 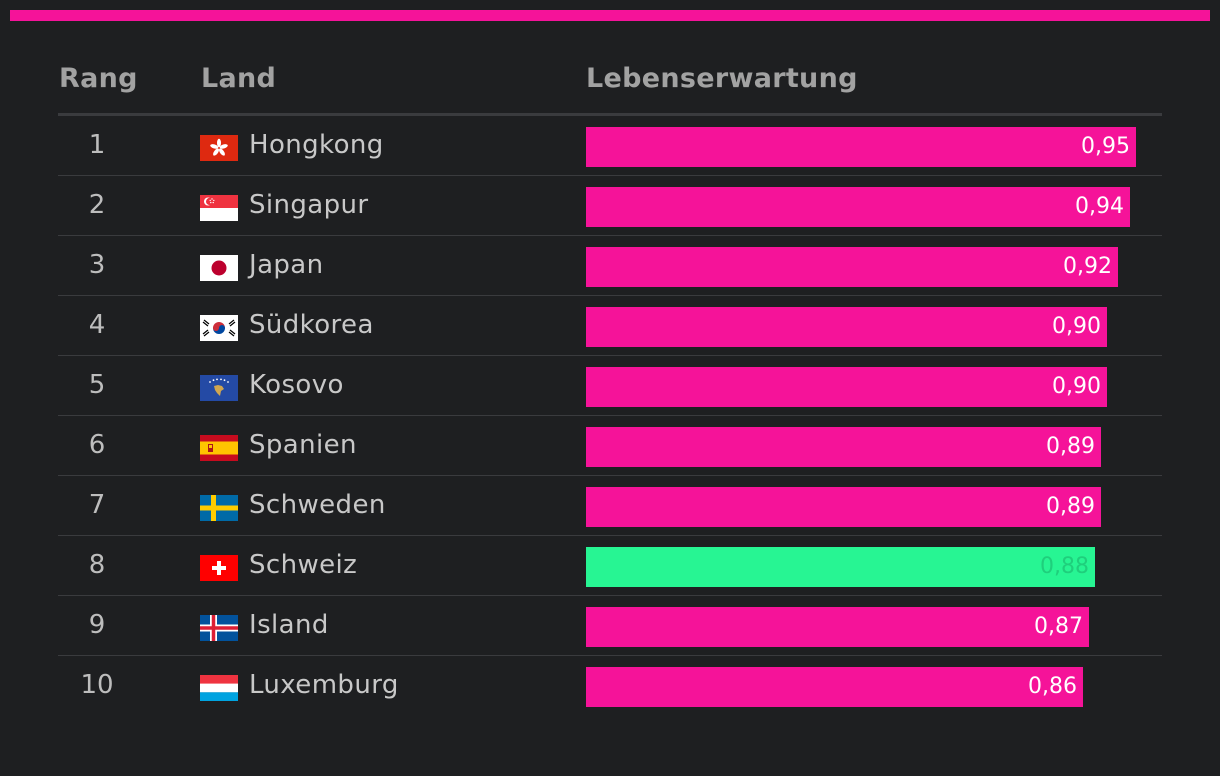 I want to click on south-korea-flag-icon, so click(x=219, y=328).